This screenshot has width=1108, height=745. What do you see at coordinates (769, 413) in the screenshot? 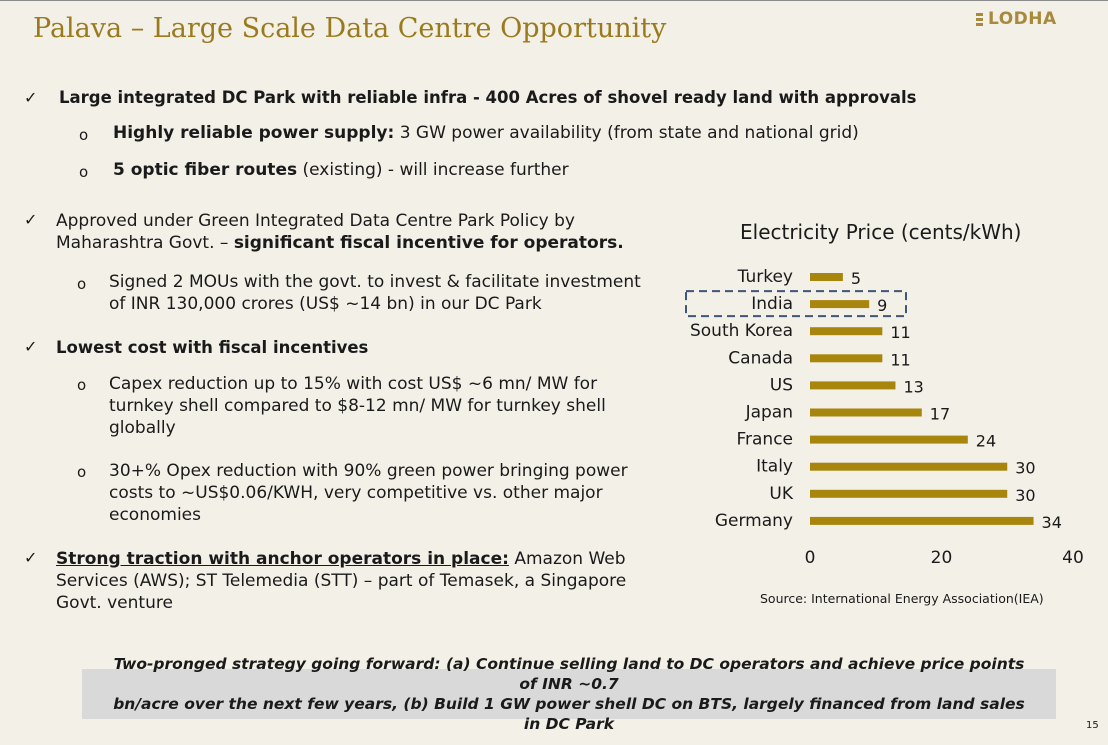
I see `category-label-japan: Japan` at bounding box center [769, 413].